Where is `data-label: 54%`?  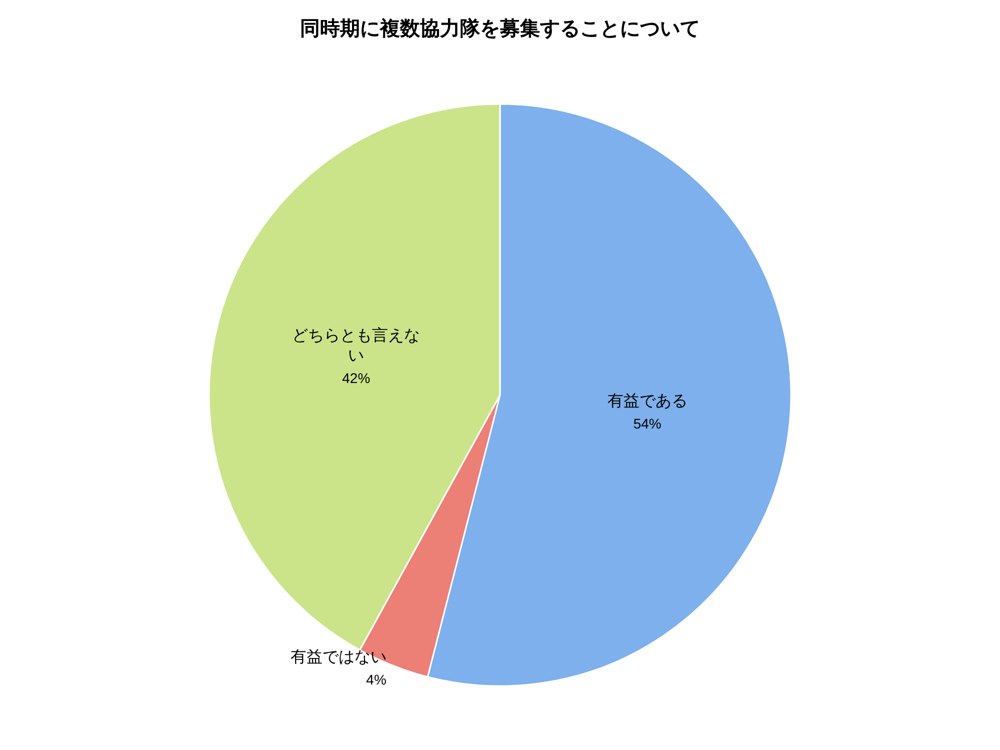
data-label: 54% is located at coordinates (647, 424).